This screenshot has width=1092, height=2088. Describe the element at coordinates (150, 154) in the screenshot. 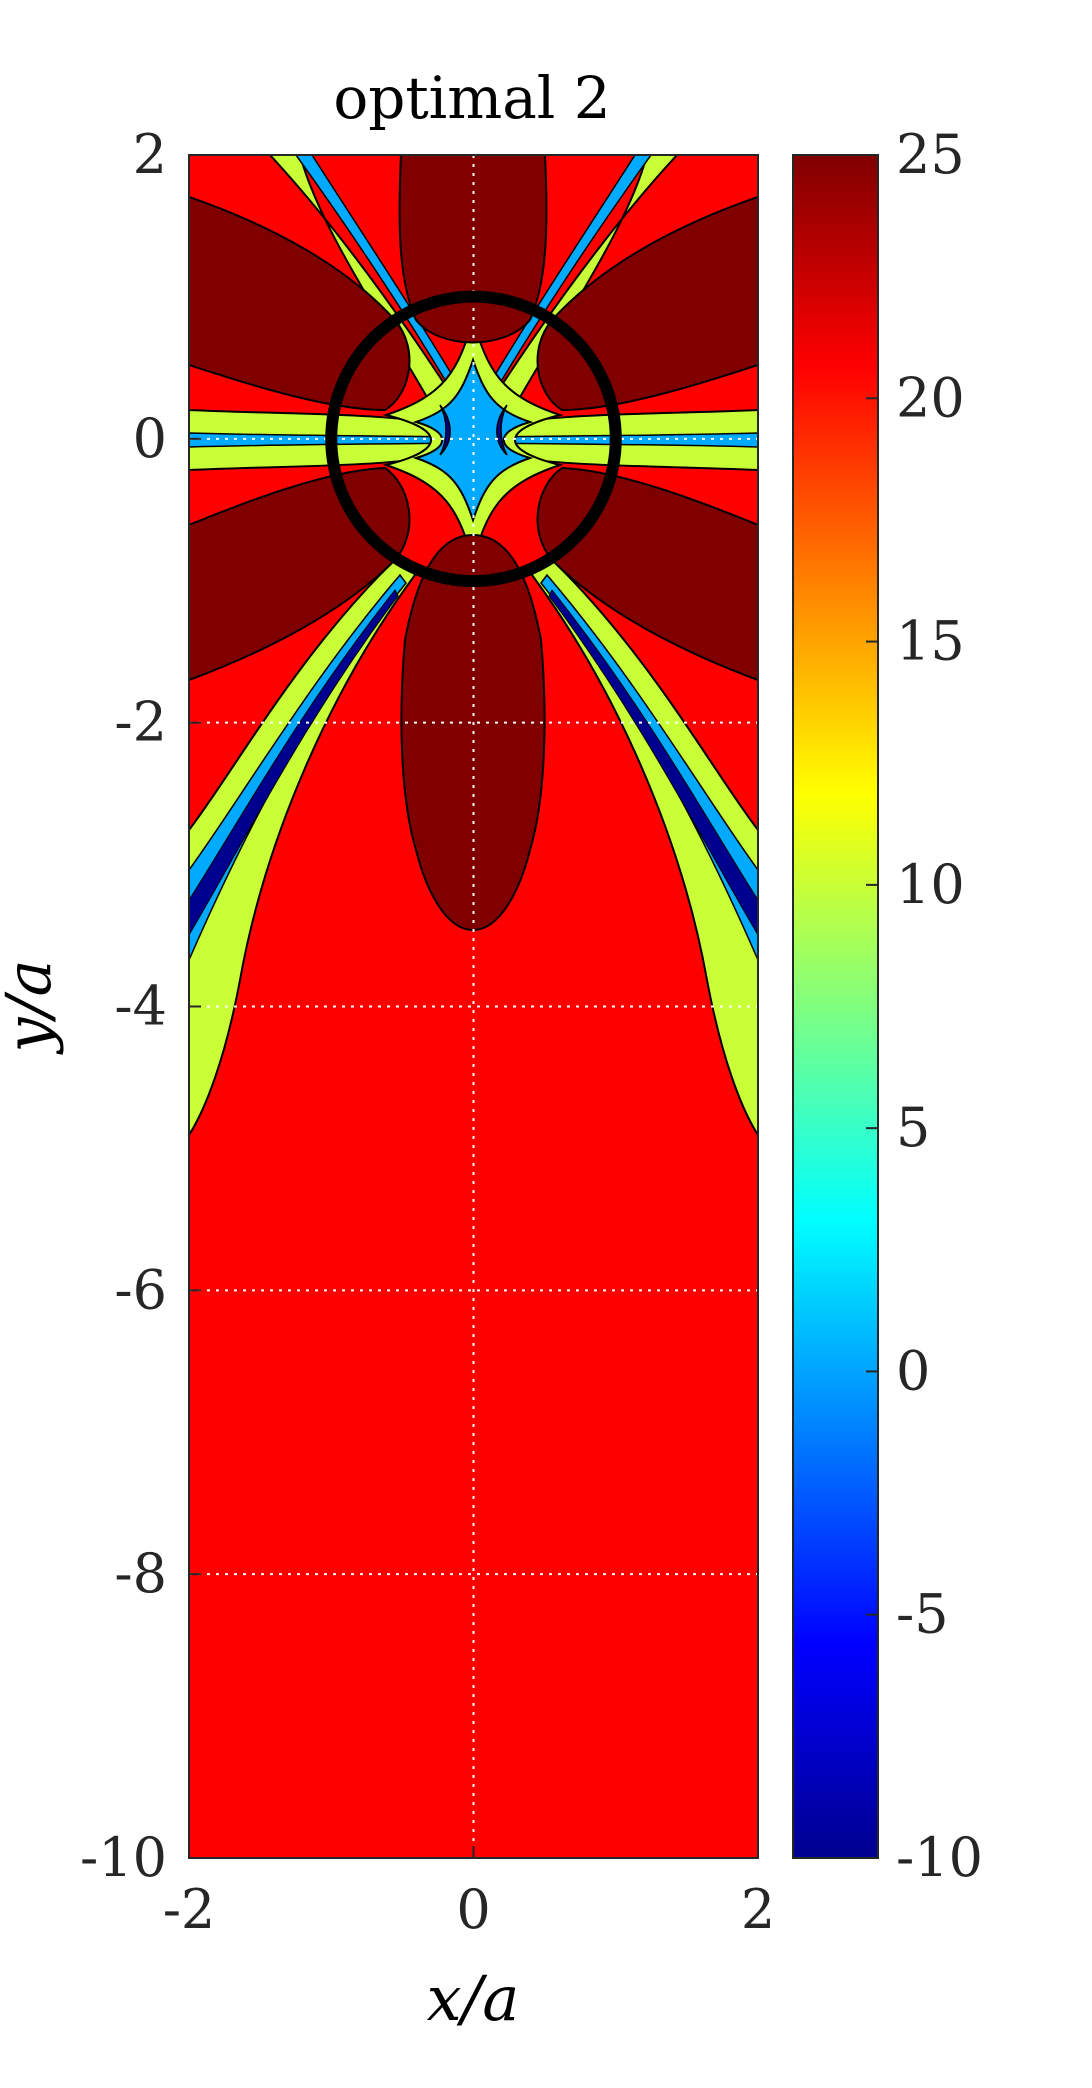

I see `y-tick-label: 2` at that location.